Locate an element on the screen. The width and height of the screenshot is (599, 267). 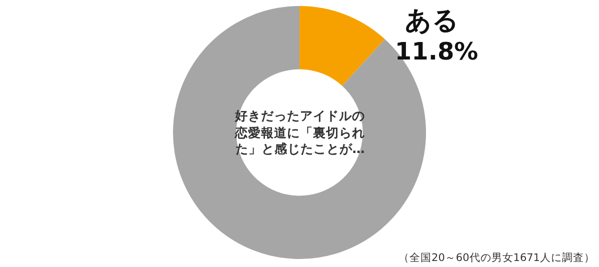
data-label: 11.8% is located at coordinates (436, 51).